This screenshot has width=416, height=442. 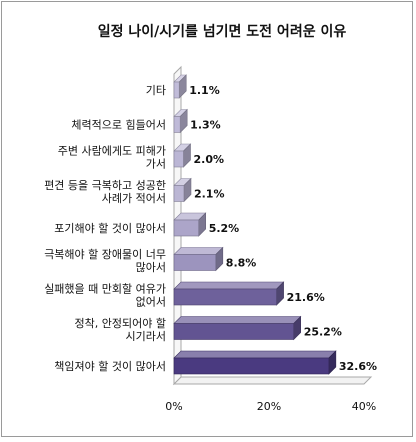 I want to click on category-label: 책임져야 할 것이 많아서, so click(x=110, y=366).